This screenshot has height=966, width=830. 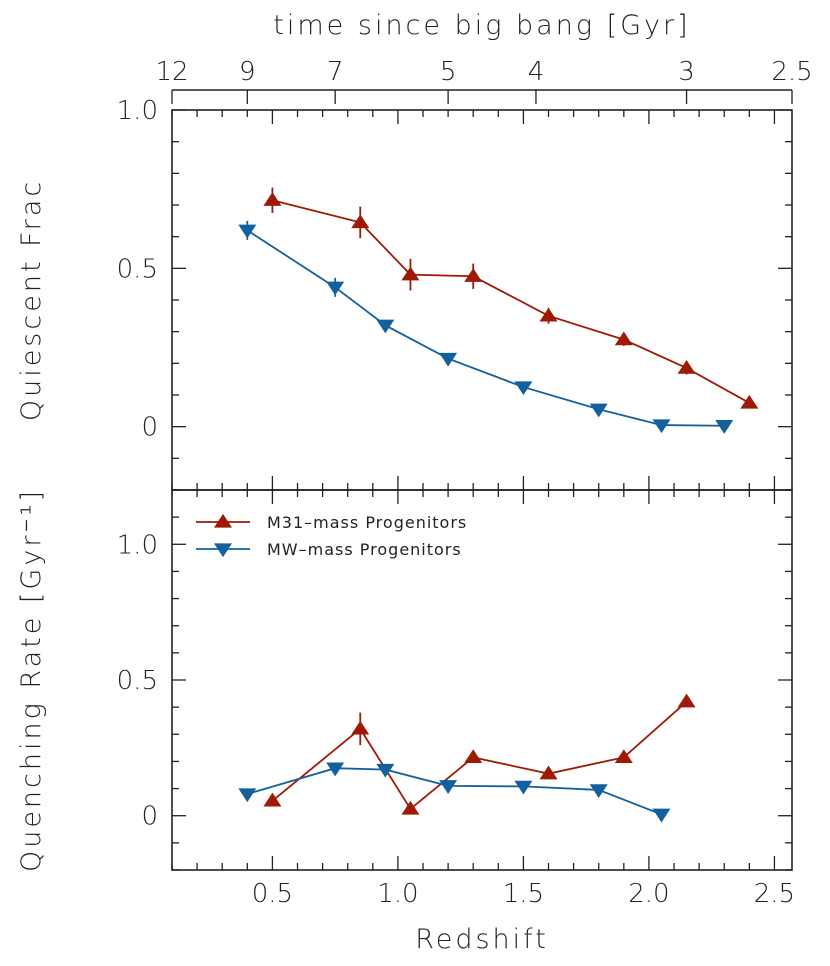 What do you see at coordinates (171, 72) in the screenshot?
I see `top-axis-tick-label: 12` at bounding box center [171, 72].